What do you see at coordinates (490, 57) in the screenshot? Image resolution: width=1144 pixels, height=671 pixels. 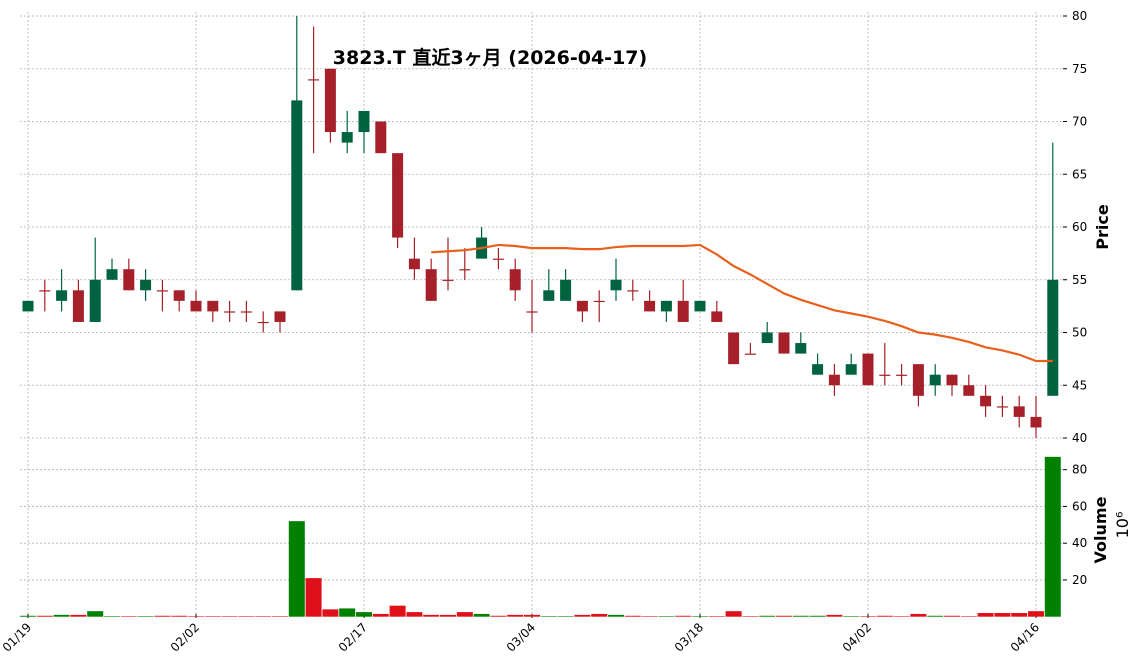 I see `chart-title: 3823.T 直近3ヶ月 (2026-04-17)` at bounding box center [490, 57].